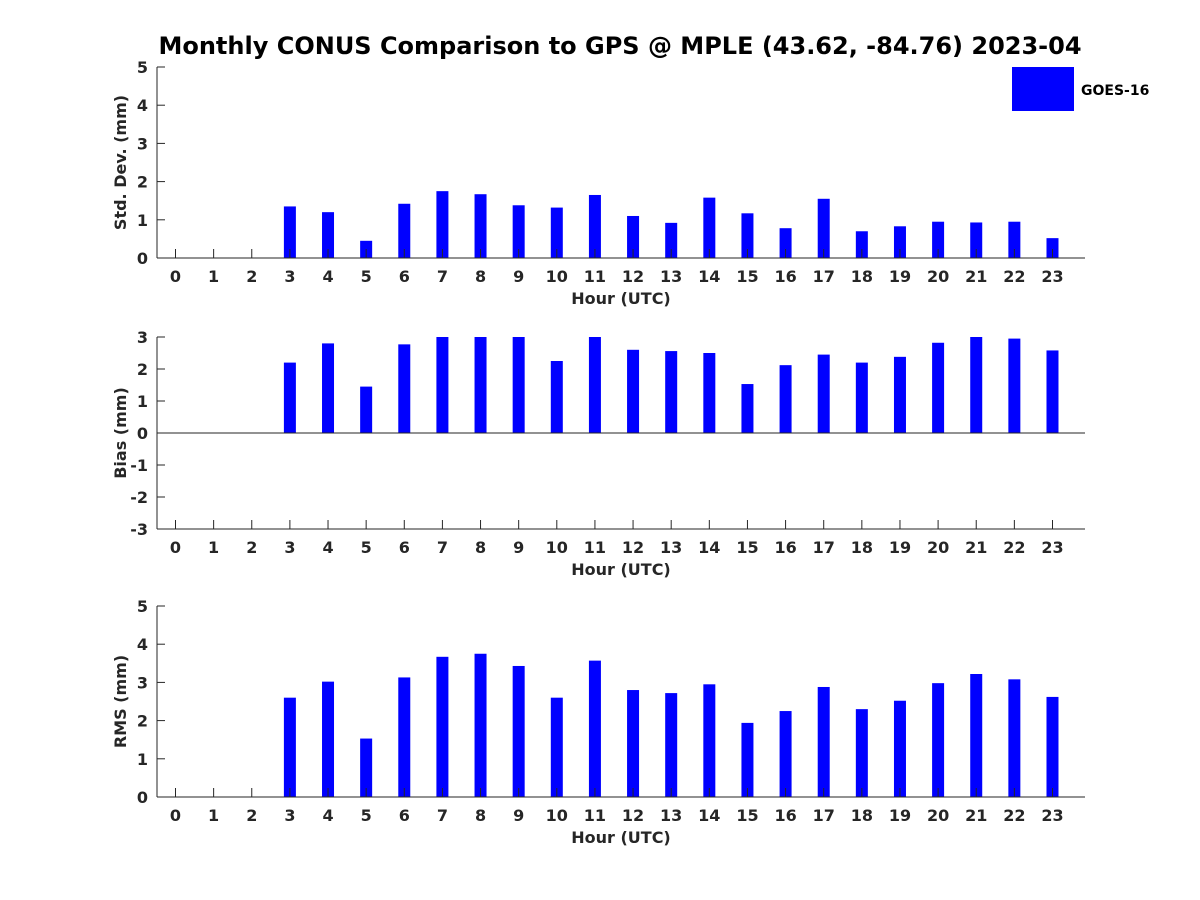 The width and height of the screenshot is (1200, 900). What do you see at coordinates (139, 465) in the screenshot?
I see `y-tick-label: -1` at bounding box center [139, 465].